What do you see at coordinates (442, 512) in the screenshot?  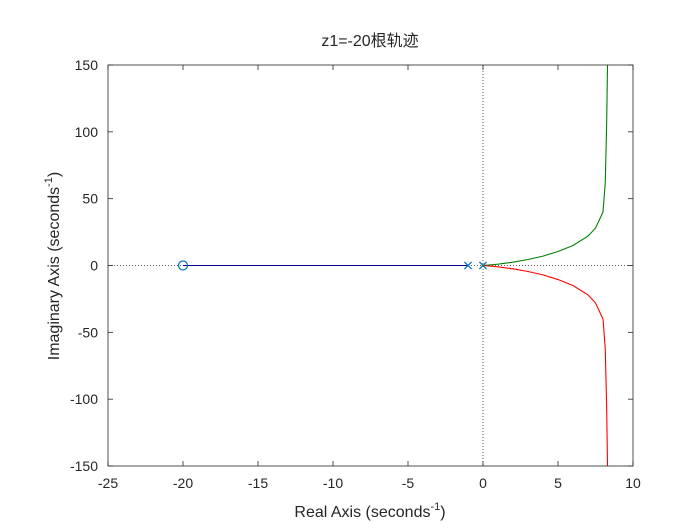 I see `x-axis-title-close: )` at bounding box center [442, 512].